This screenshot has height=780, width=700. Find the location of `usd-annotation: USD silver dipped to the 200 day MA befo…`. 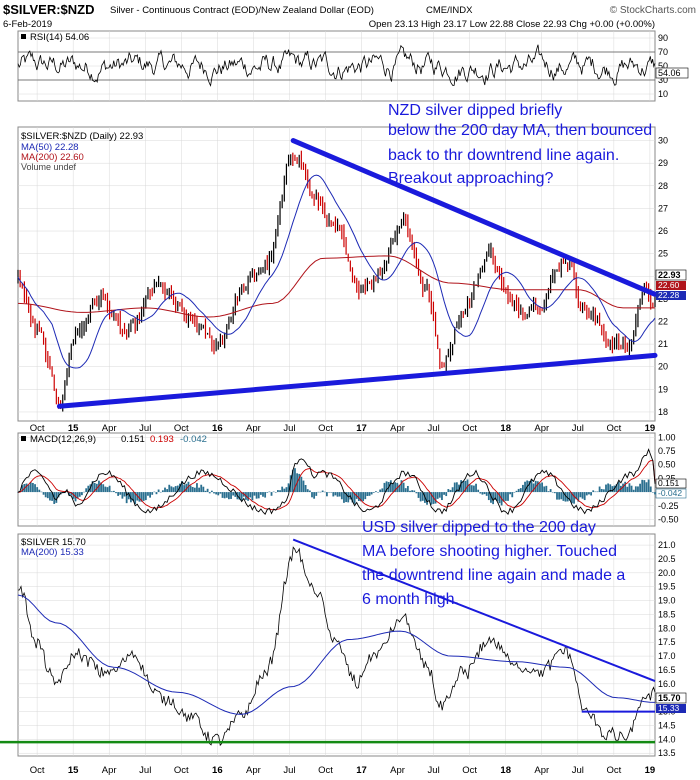

usd-annotation: USD silver dipped to the 200 day MA befo… is located at coordinates (493, 563).